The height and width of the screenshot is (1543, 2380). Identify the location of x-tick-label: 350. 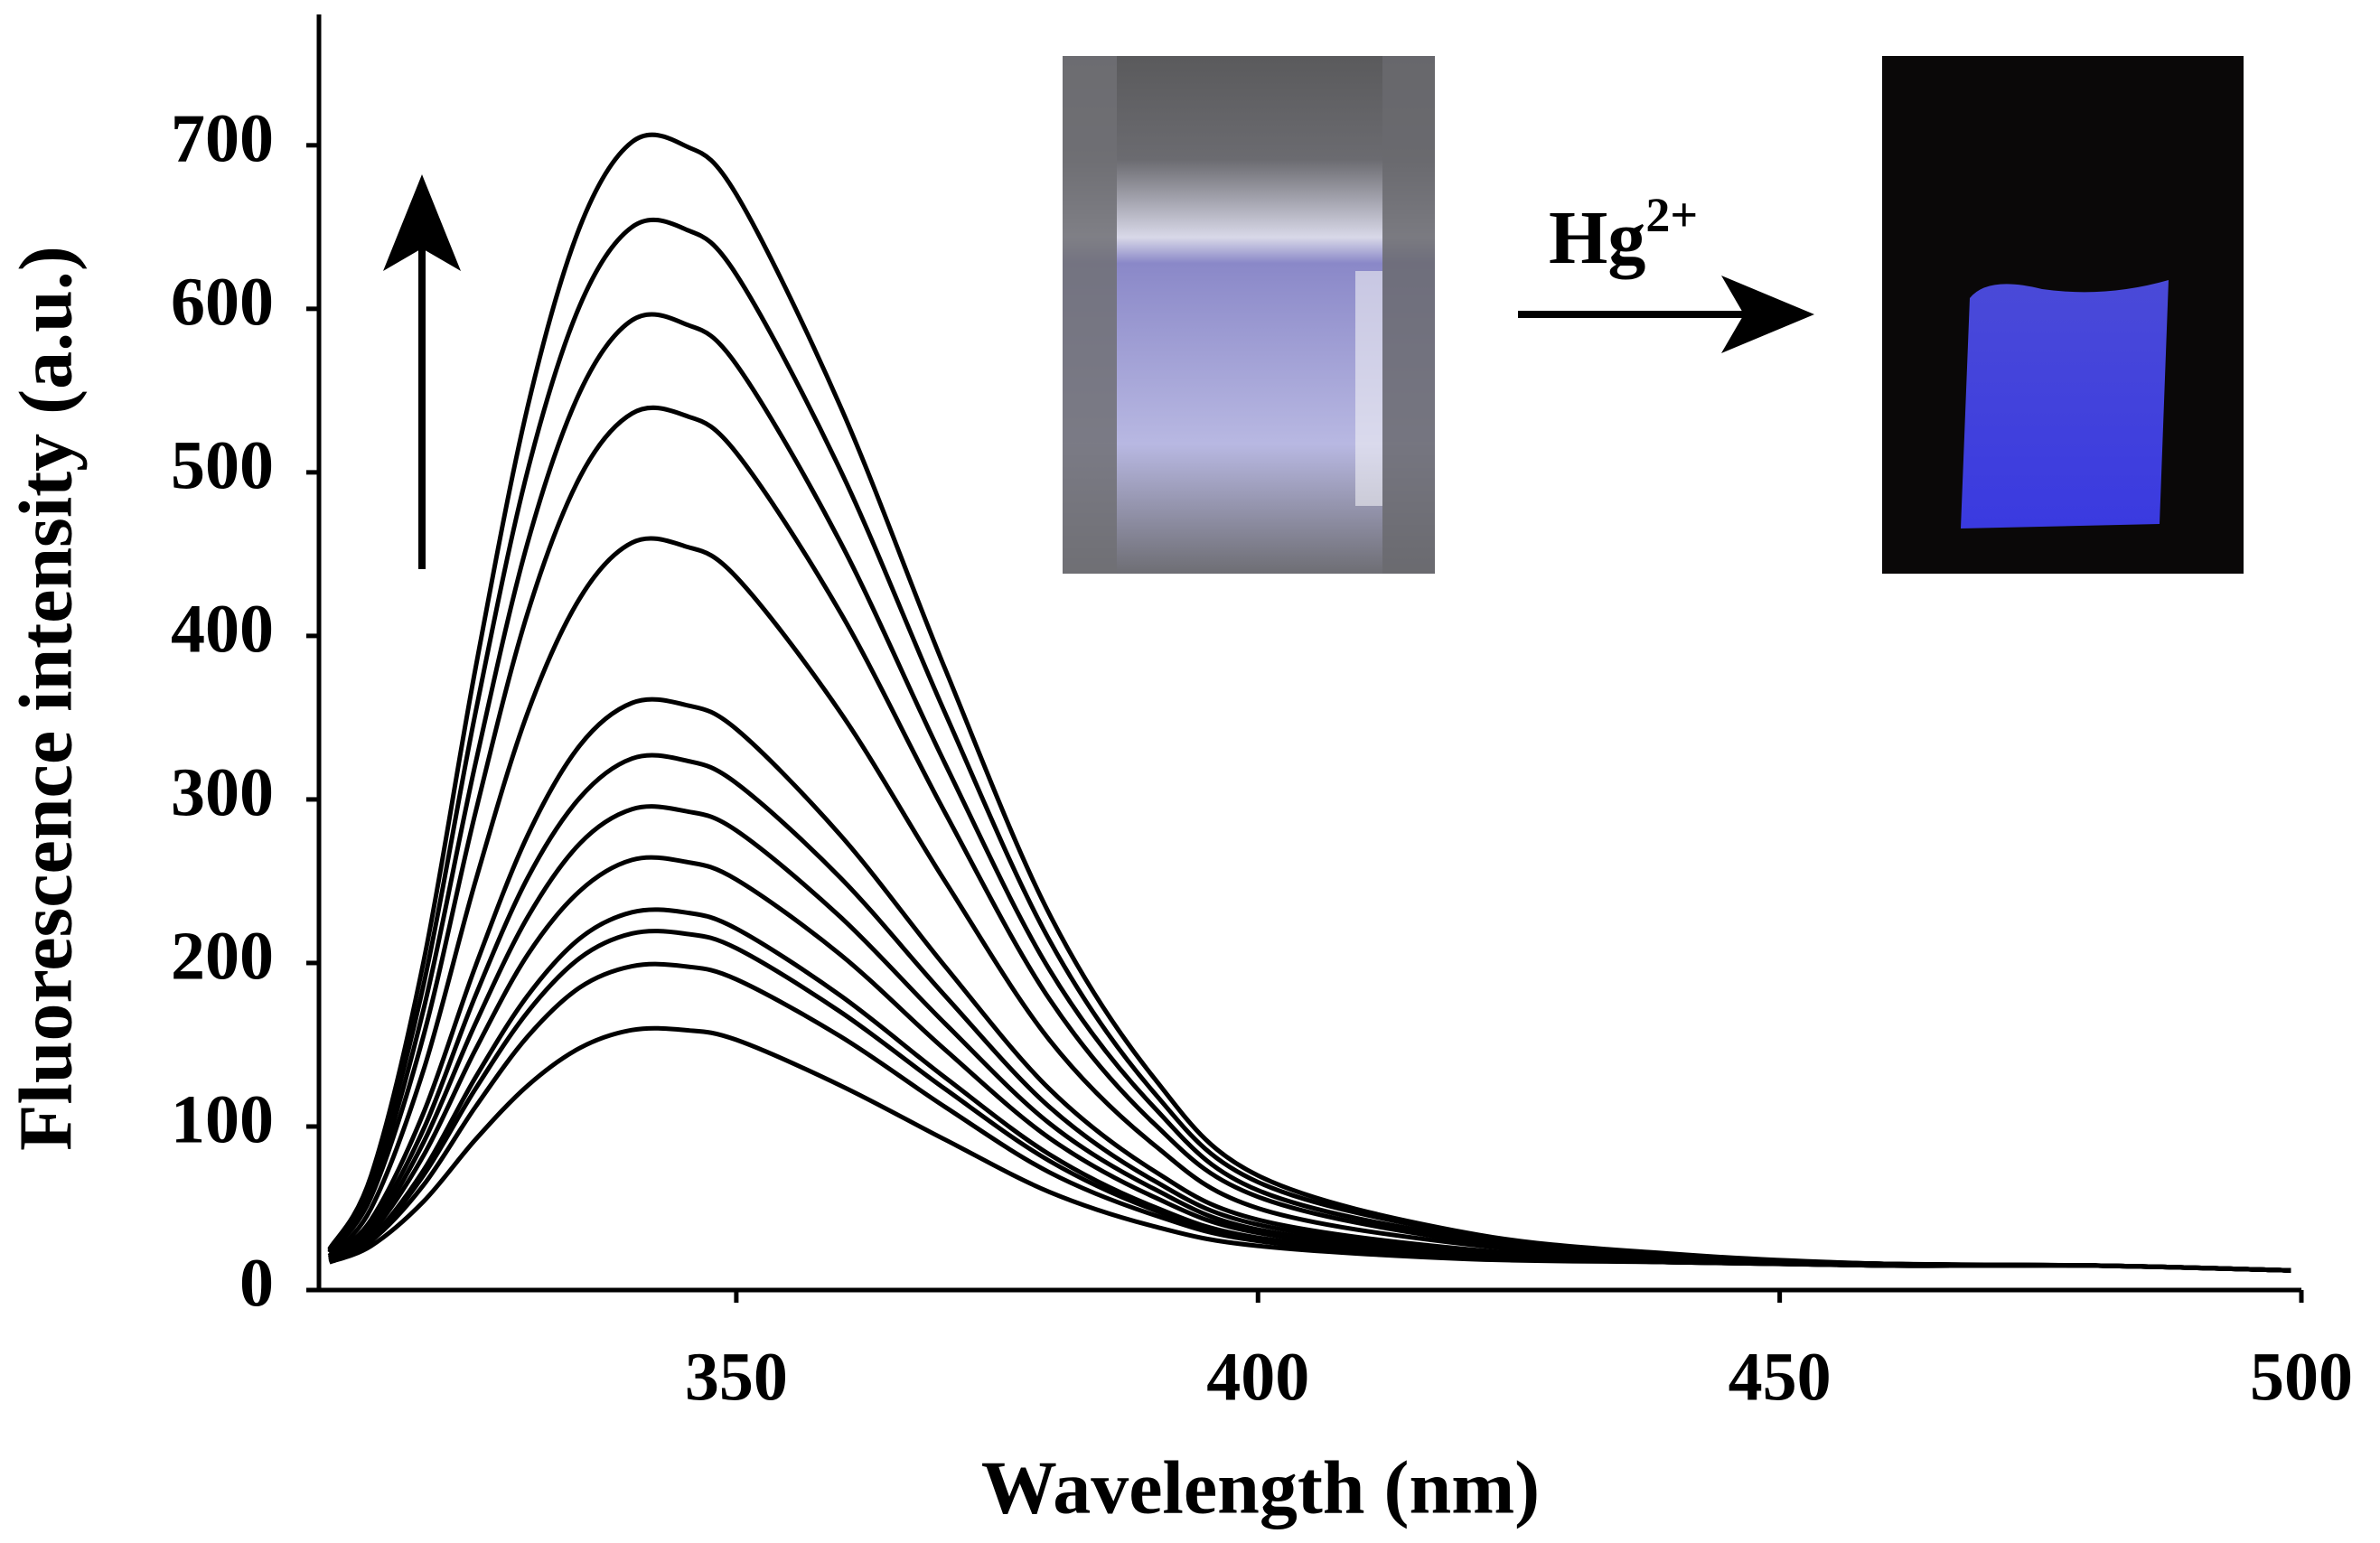
(736, 1377).